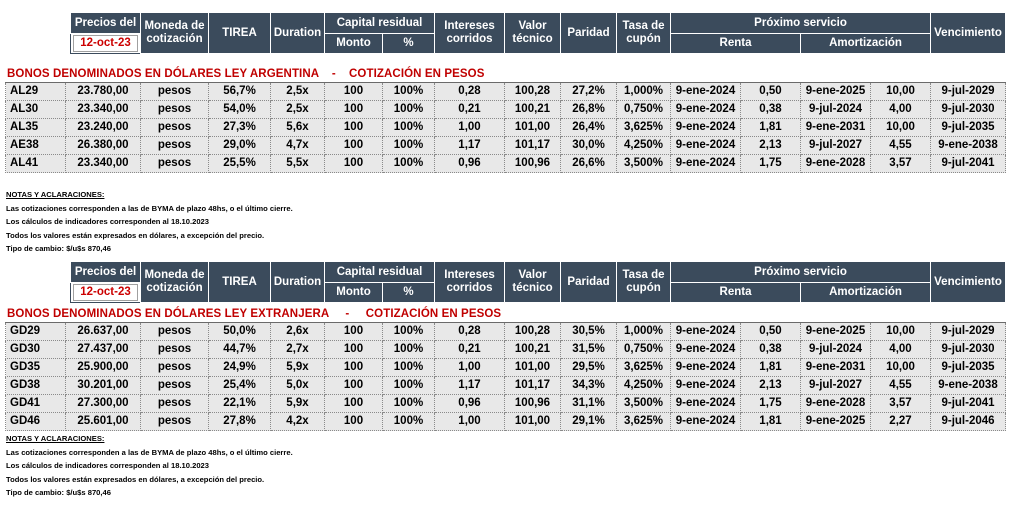  What do you see at coordinates (532, 127) in the screenshot?
I see `cell-valor-tecnico: 101,00` at bounding box center [532, 127].